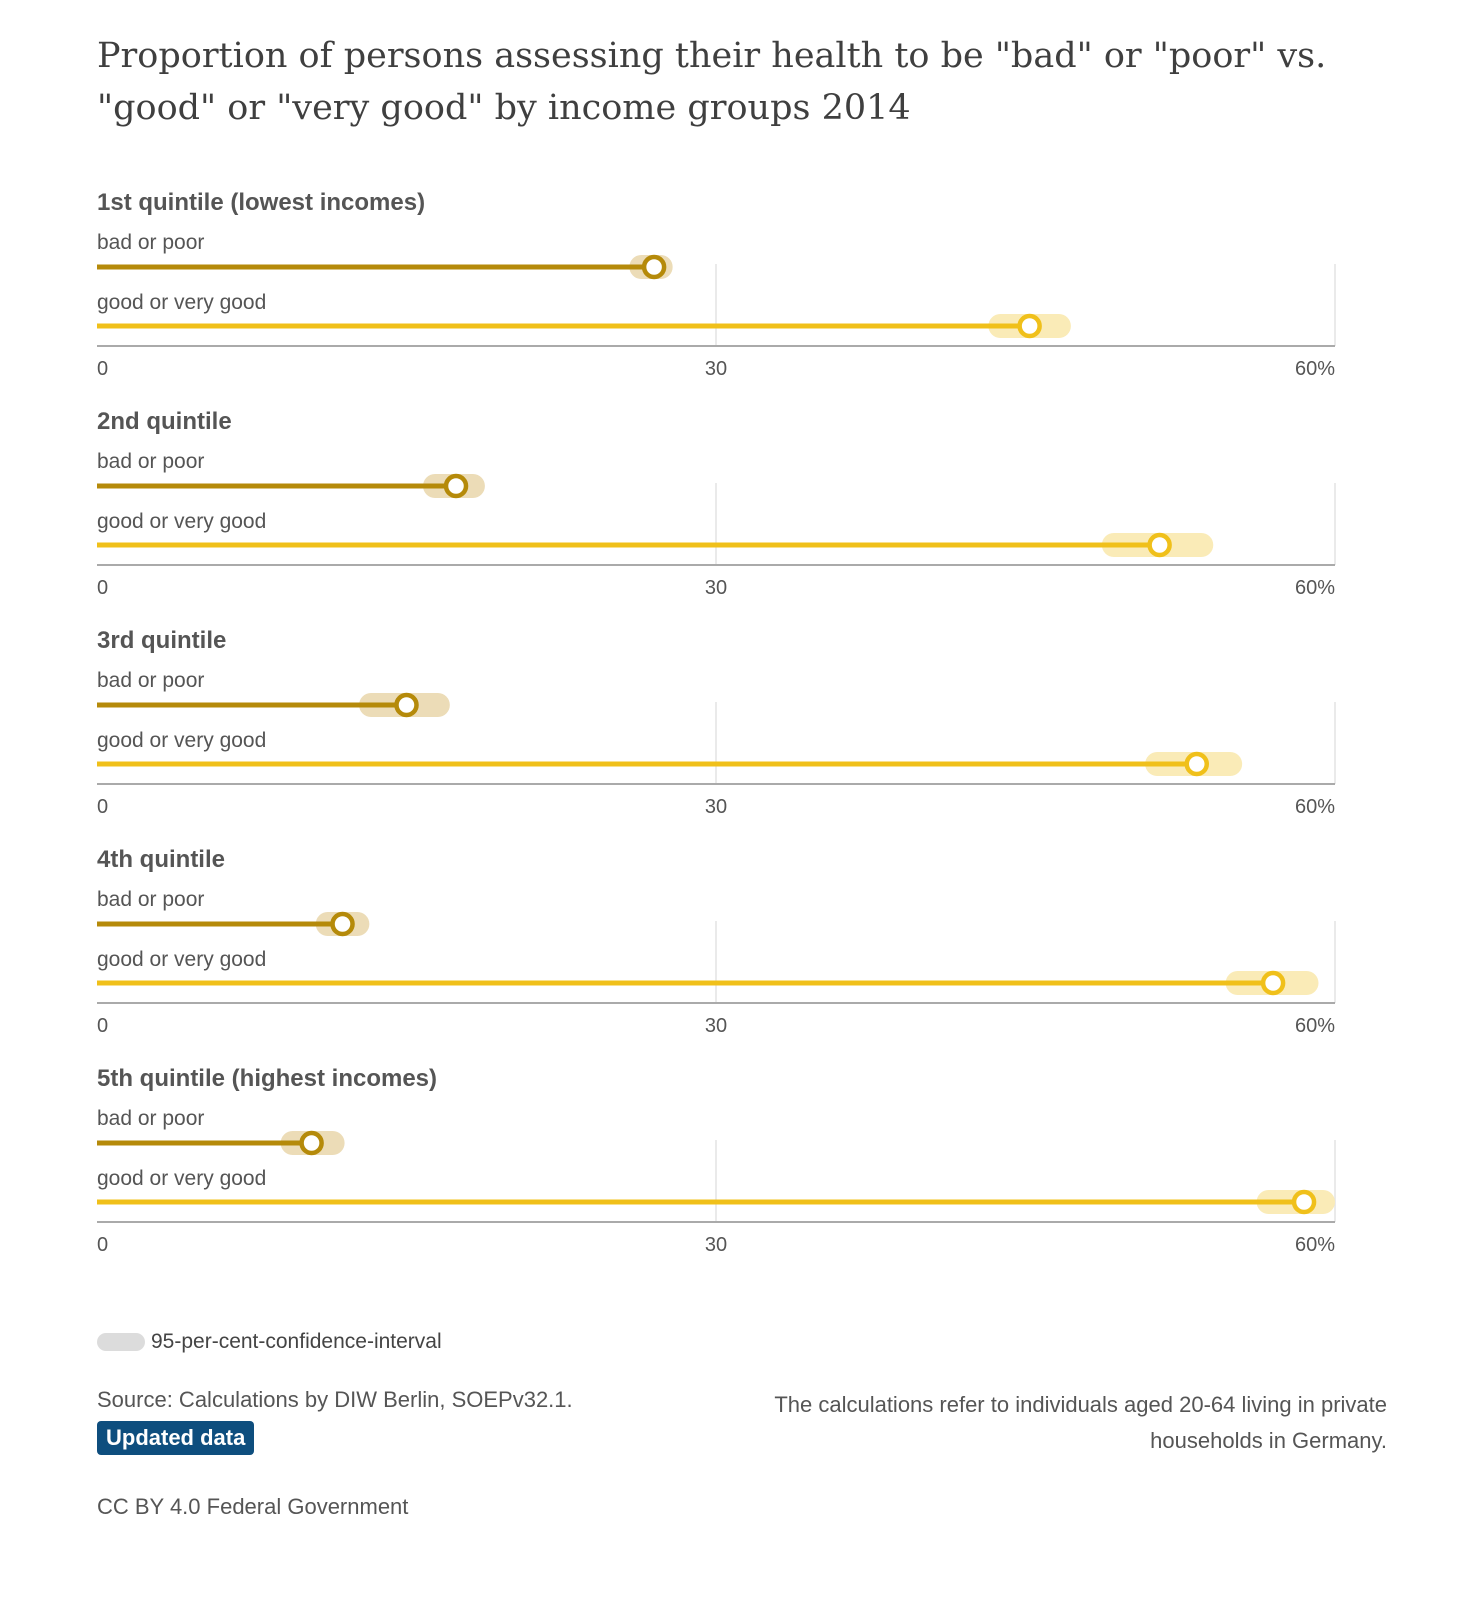 This screenshot has width=1474, height=1619. I want to click on updated-data-badge: Updated data, so click(176, 1438).